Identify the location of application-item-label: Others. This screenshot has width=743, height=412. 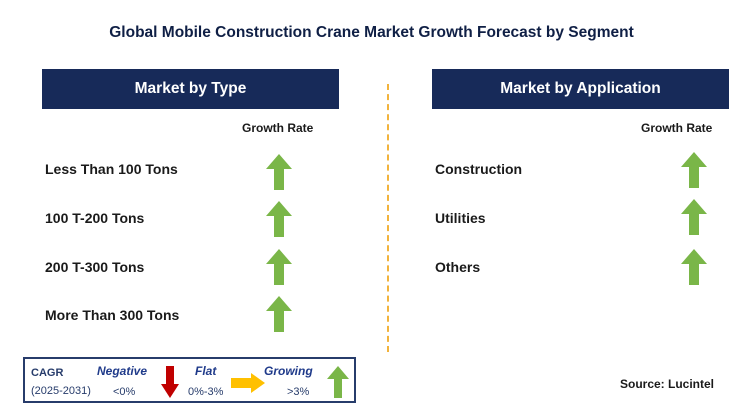
(458, 267).